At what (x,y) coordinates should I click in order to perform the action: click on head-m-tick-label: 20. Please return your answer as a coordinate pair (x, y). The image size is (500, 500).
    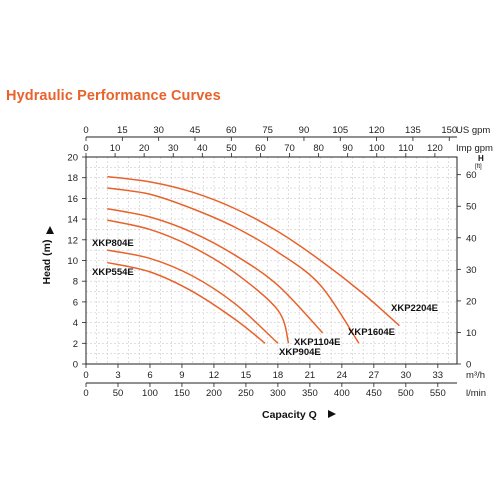
    Looking at the image, I should click on (72, 158).